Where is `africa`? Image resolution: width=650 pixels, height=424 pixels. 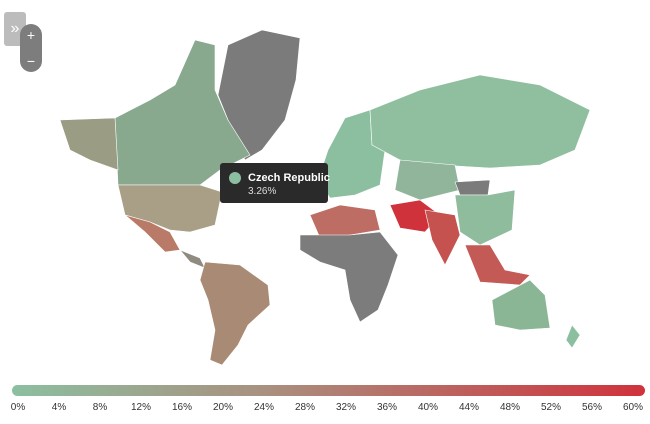
africa is located at coordinates (349, 277).